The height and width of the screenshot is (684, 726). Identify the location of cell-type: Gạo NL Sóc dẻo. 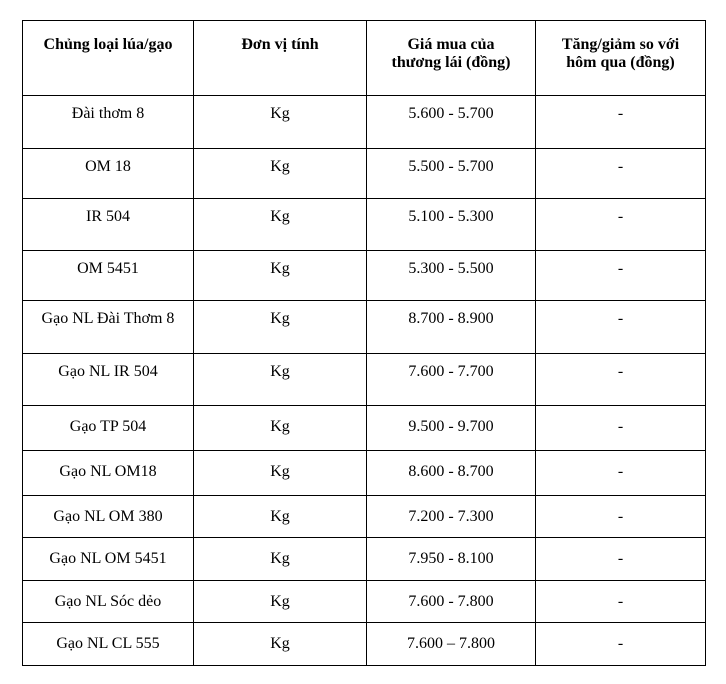
(108, 601).